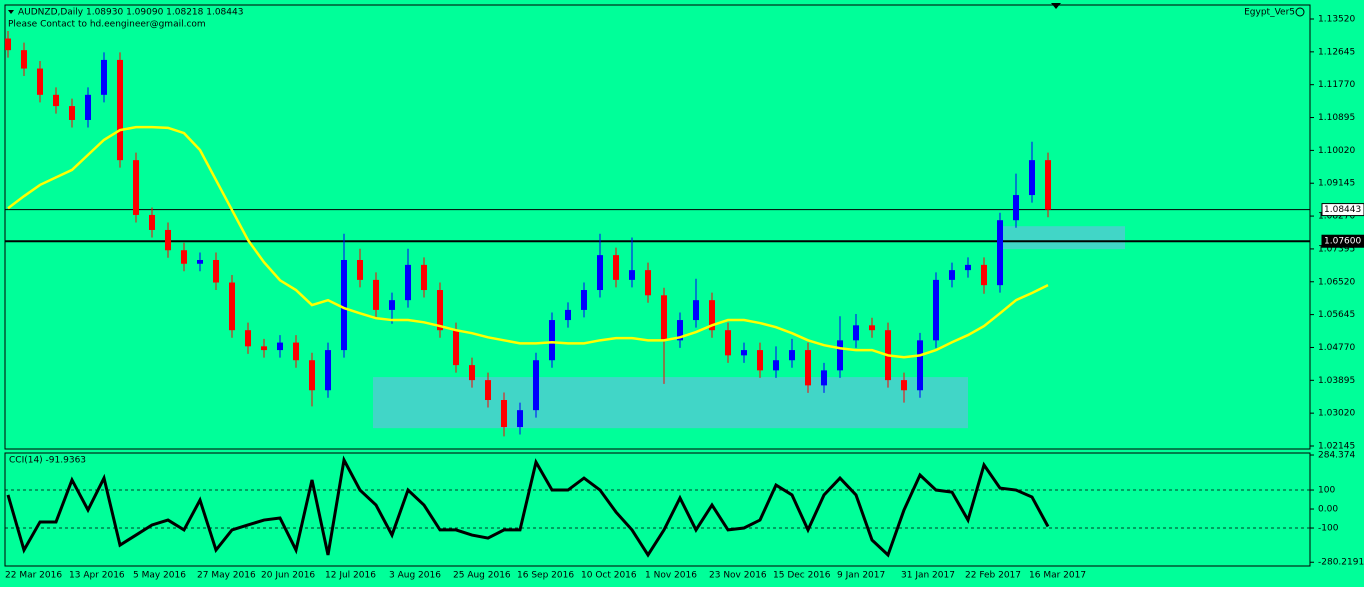 The width and height of the screenshot is (1364, 593). I want to click on x-tick-label: 16 Sep 2016, so click(545, 576).